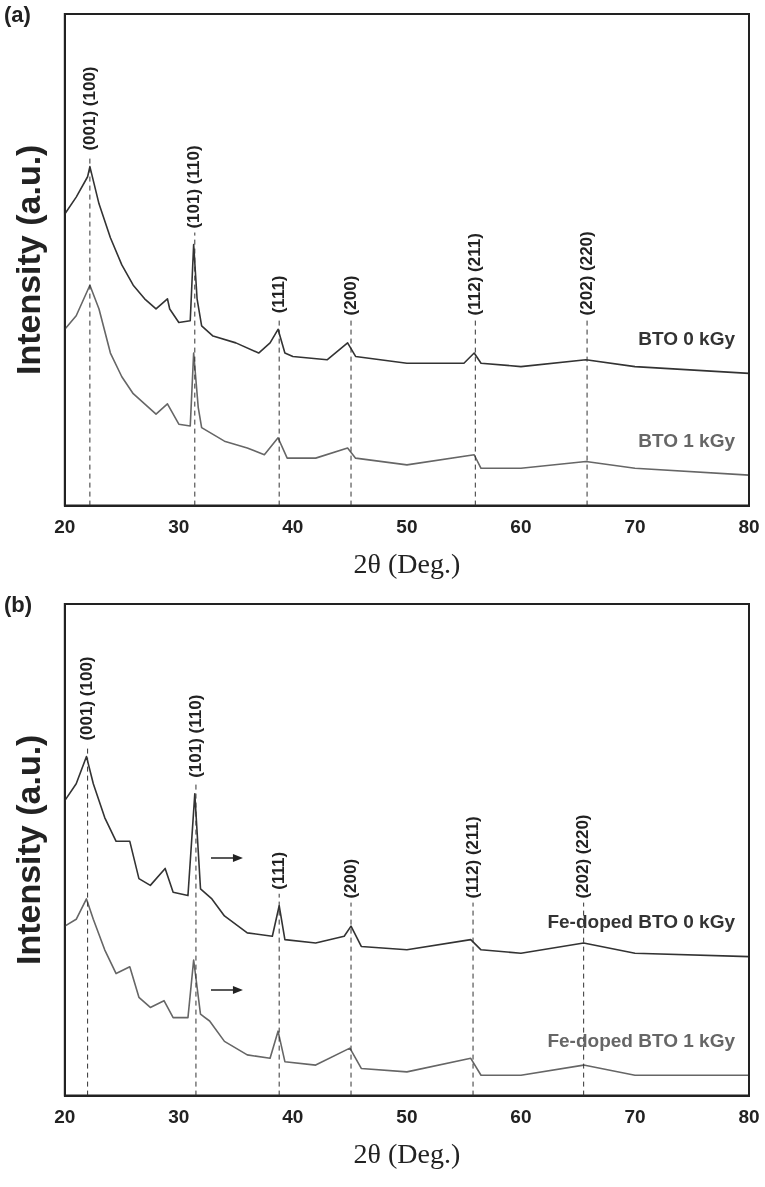 The image size is (765, 1187). I want to click on chart-title: (b), so click(18, 605).